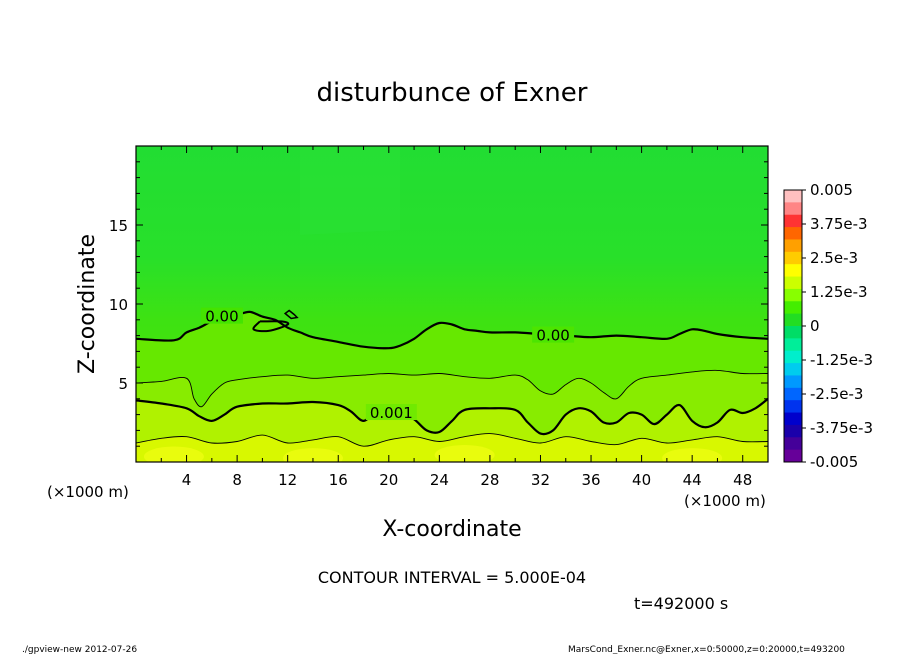 Image resolution: width=904 pixels, height=654 pixels. What do you see at coordinates (388, 480) in the screenshot?
I see `x-tick-label: 20` at bounding box center [388, 480].